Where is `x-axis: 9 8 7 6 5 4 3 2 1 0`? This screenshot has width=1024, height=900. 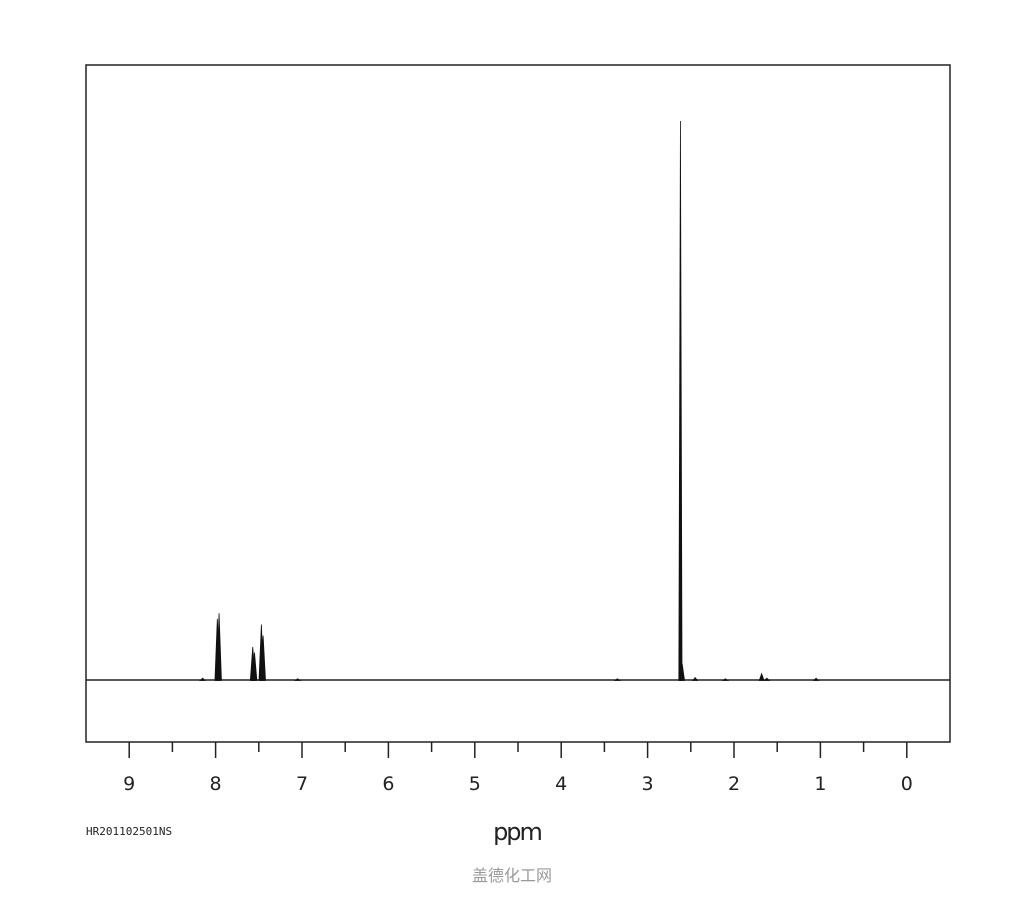 x-axis: 9 8 7 6 5 4 3 2 1 0 is located at coordinates (518, 768).